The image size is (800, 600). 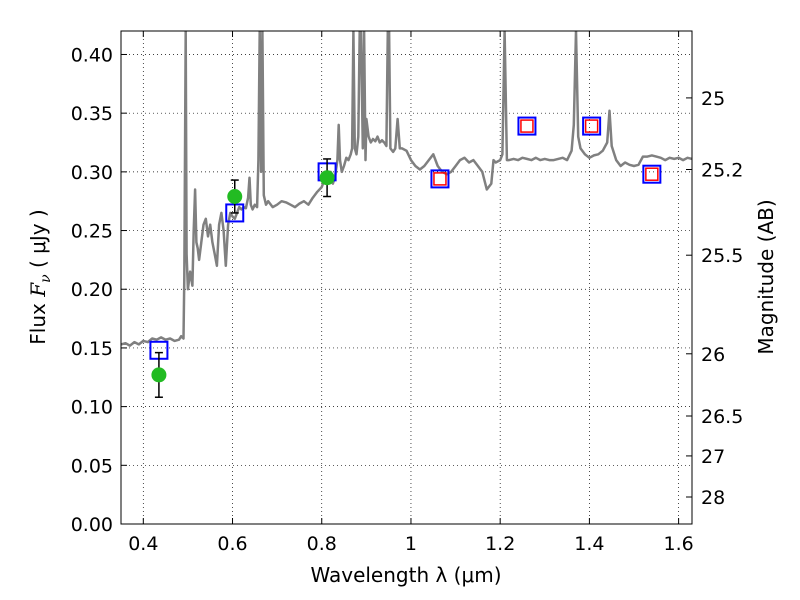 I want to click on y2-tick-label: 25, so click(x=713, y=99).